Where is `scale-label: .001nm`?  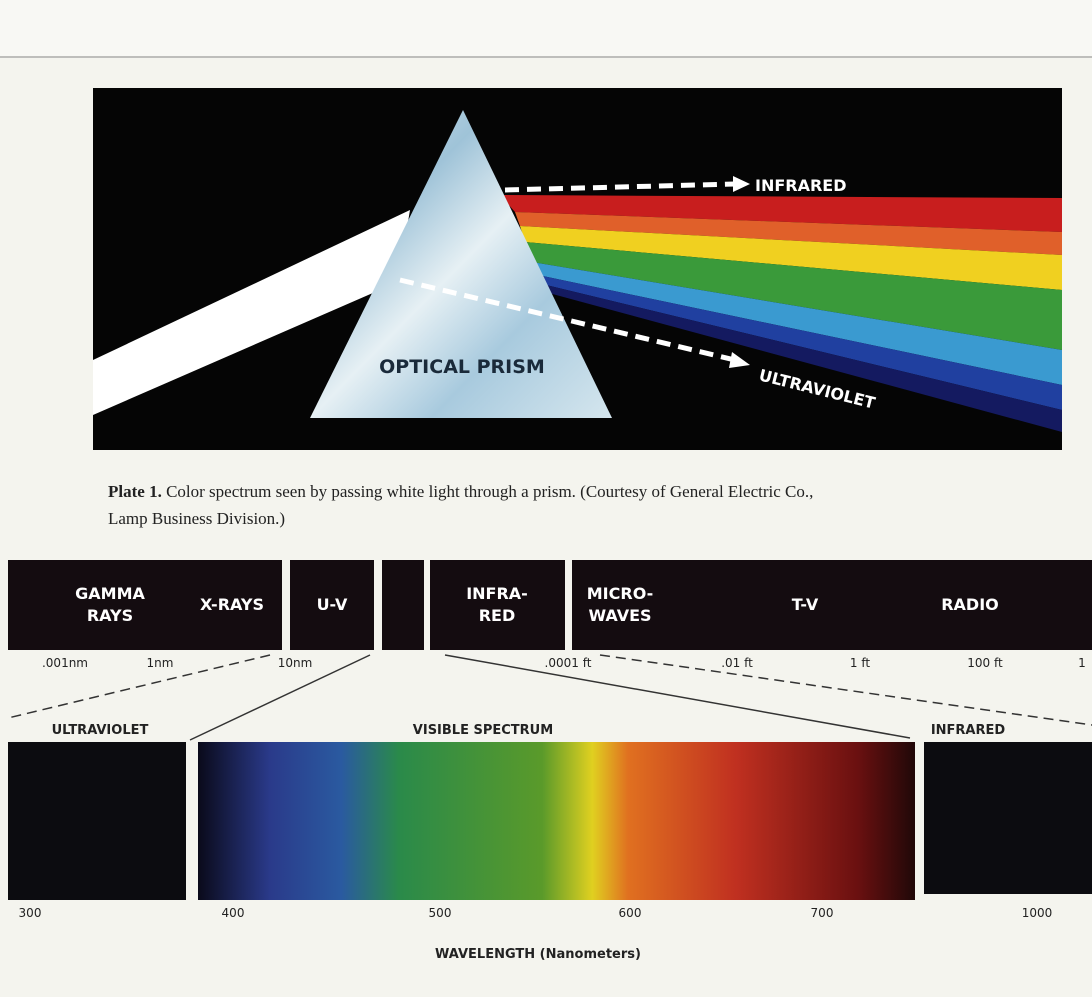 scale-label: .001nm is located at coordinates (65, 663).